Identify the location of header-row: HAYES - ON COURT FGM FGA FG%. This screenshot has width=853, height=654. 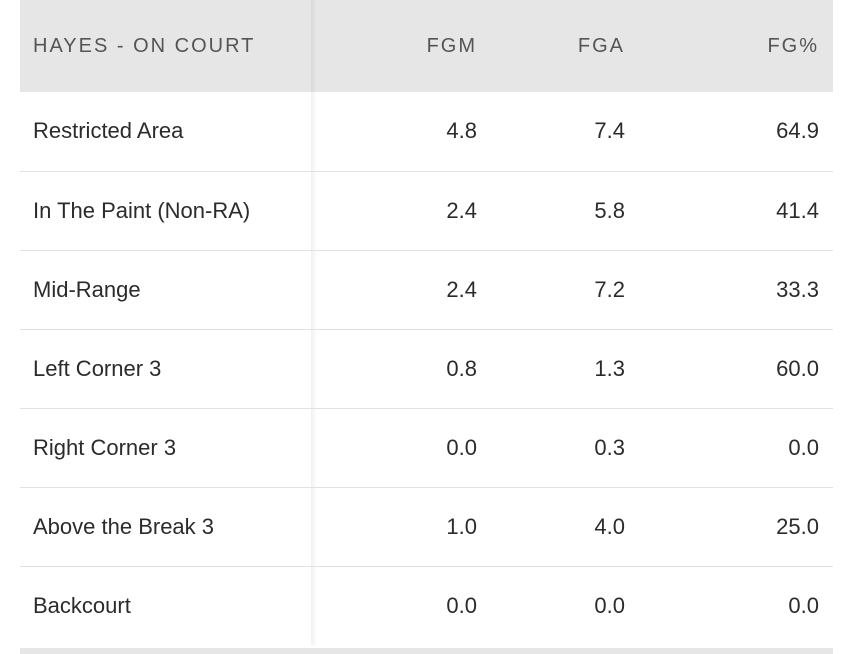
(426, 46).